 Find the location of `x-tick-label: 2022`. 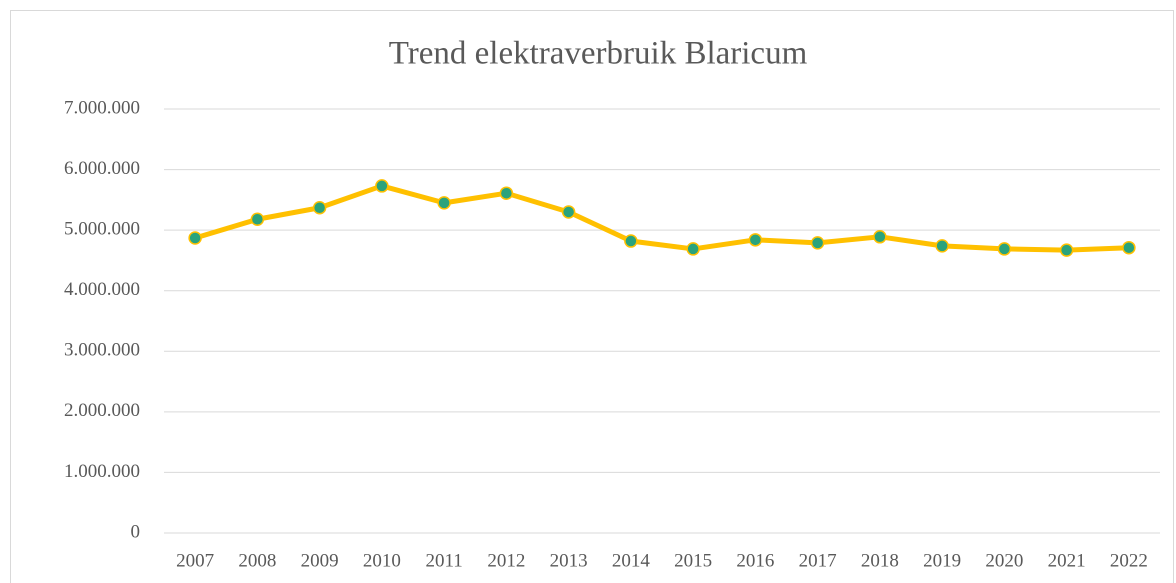

x-tick-label: 2022 is located at coordinates (1129, 560).